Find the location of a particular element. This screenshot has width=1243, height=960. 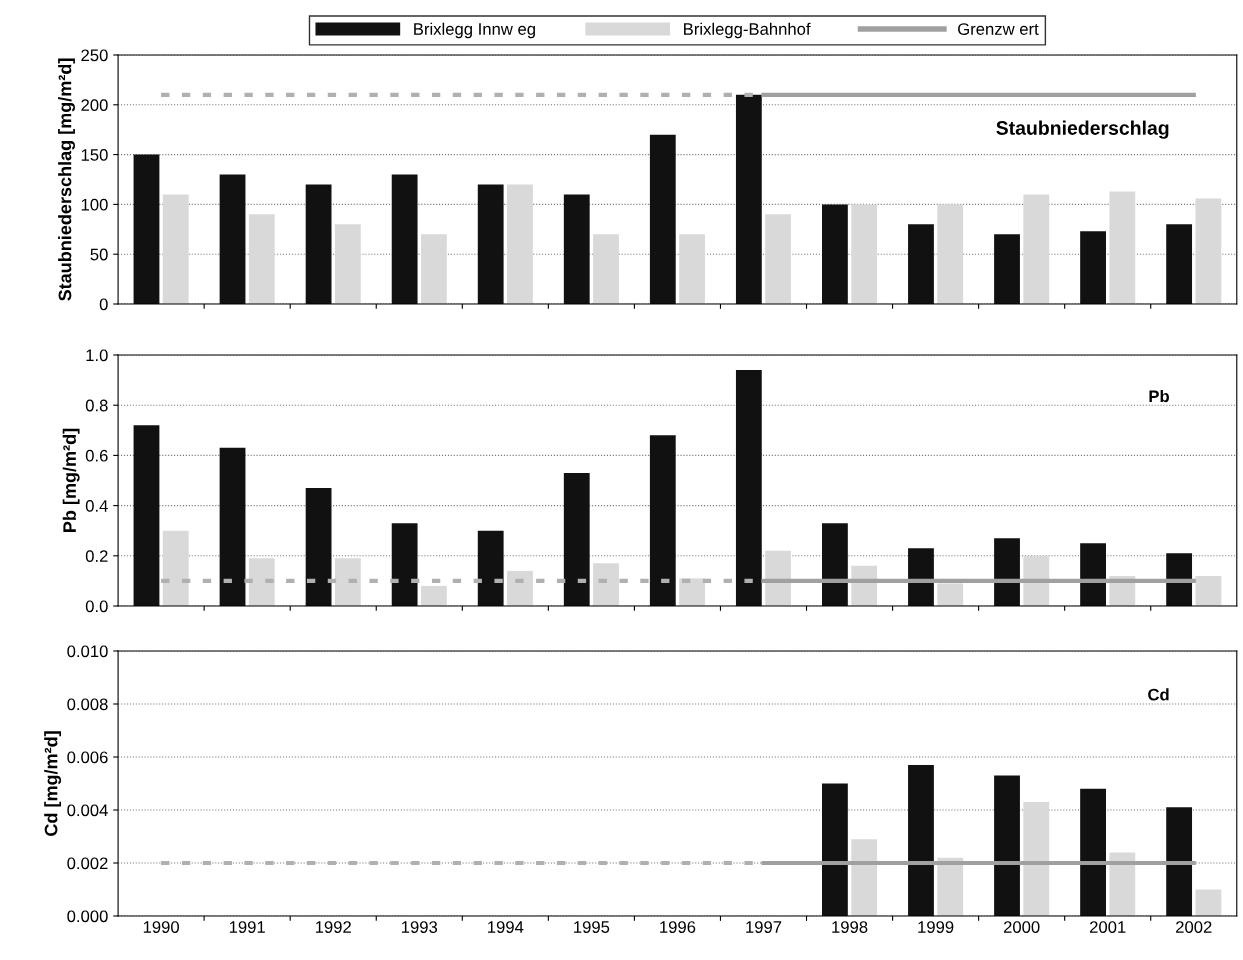

y-tick-label: 250 is located at coordinates (94, 55).